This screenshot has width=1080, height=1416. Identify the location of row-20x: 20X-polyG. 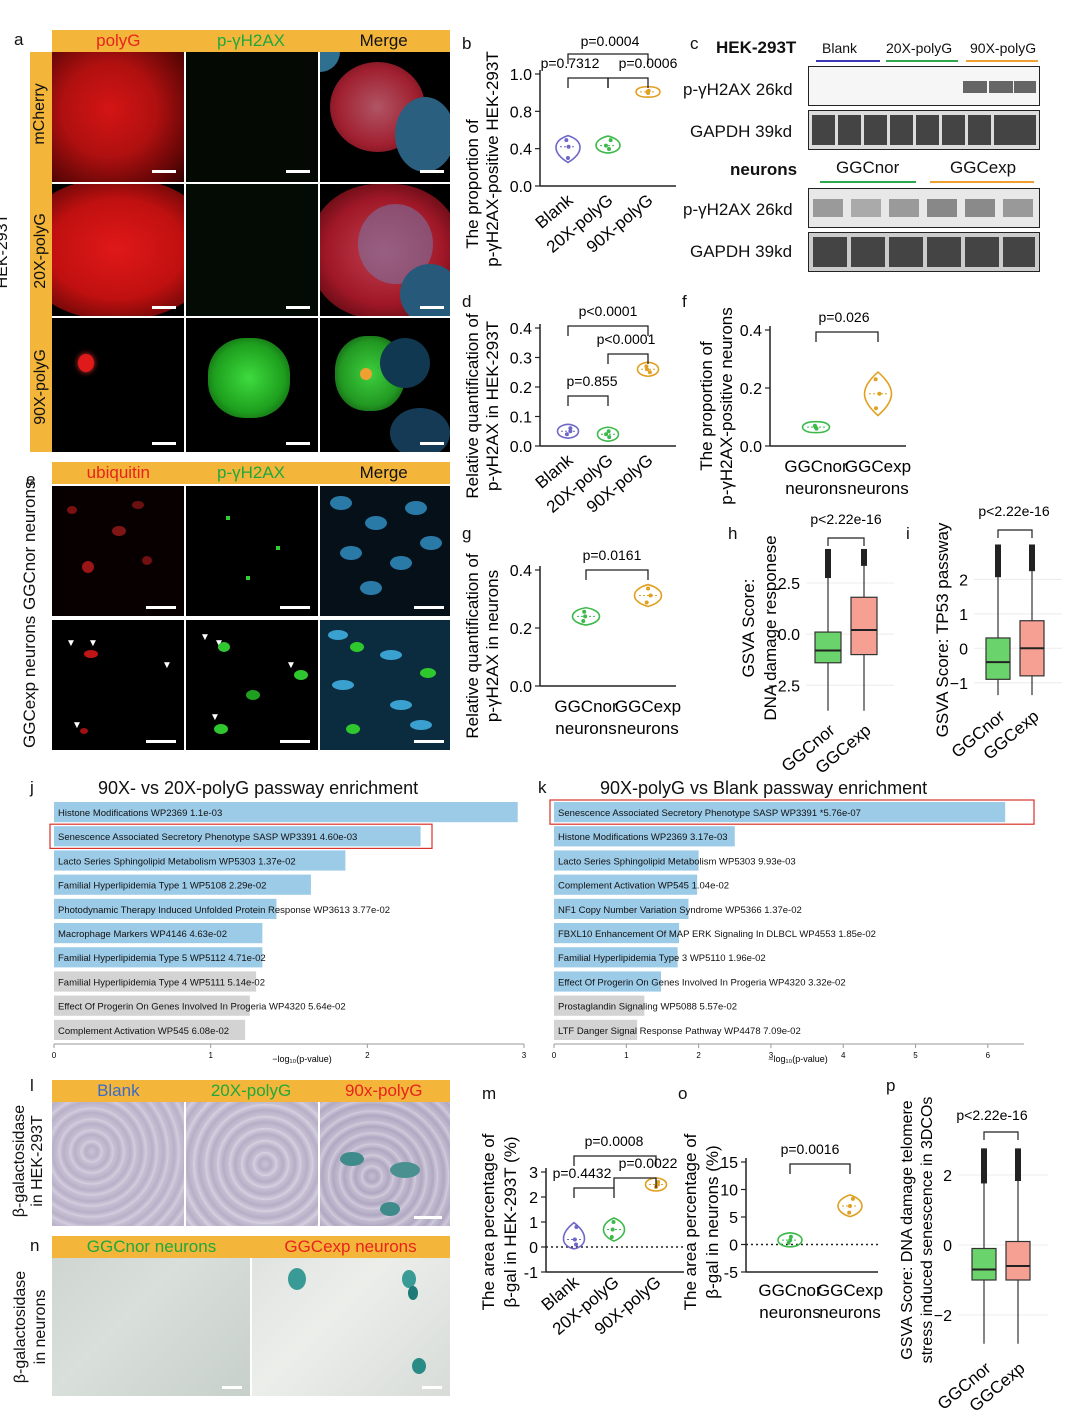
(41, 251).